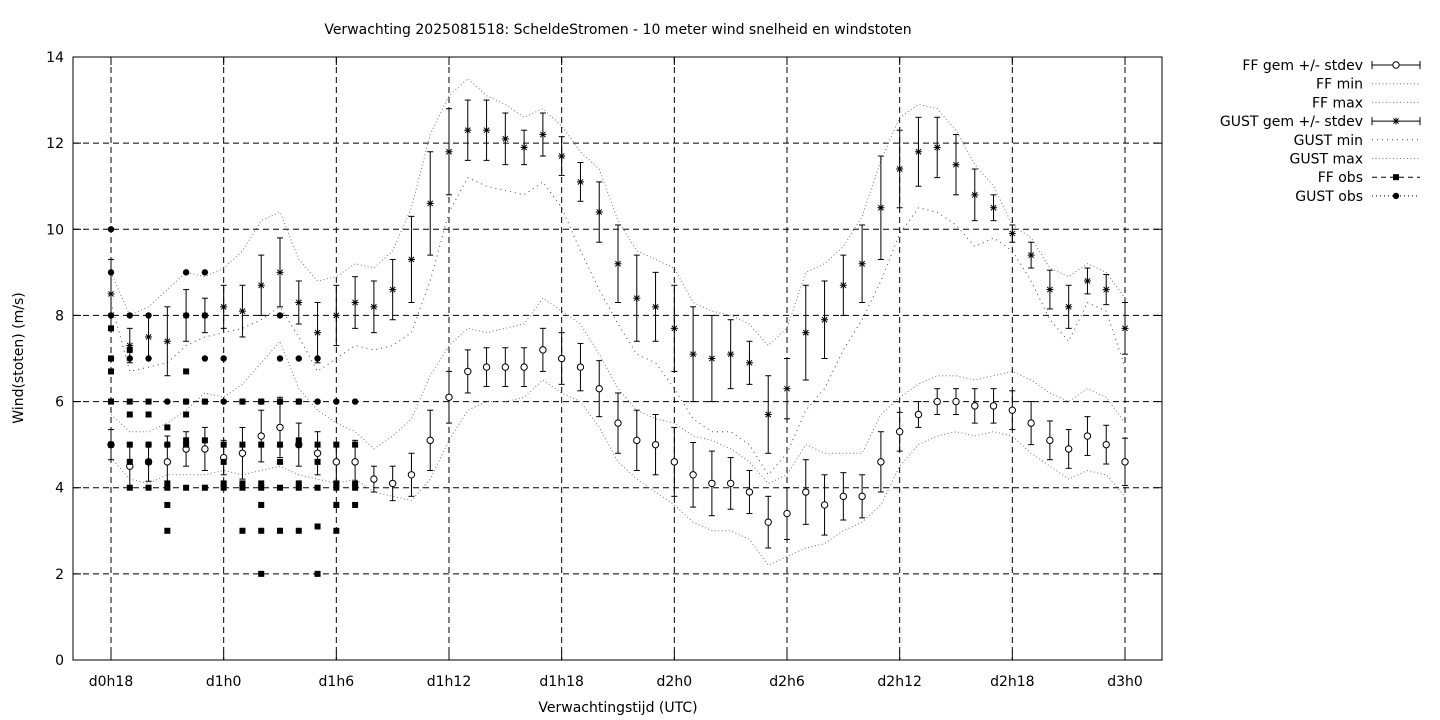 This screenshot has width=1440, height=720. Describe the element at coordinates (1355, 160) in the screenshot. I see `legend-item-gust-max: GUST max` at that location.